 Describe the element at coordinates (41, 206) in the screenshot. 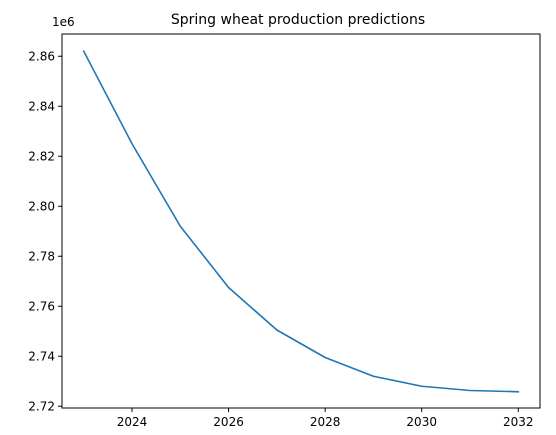

I see `y-tick-label: 2.80` at that location.